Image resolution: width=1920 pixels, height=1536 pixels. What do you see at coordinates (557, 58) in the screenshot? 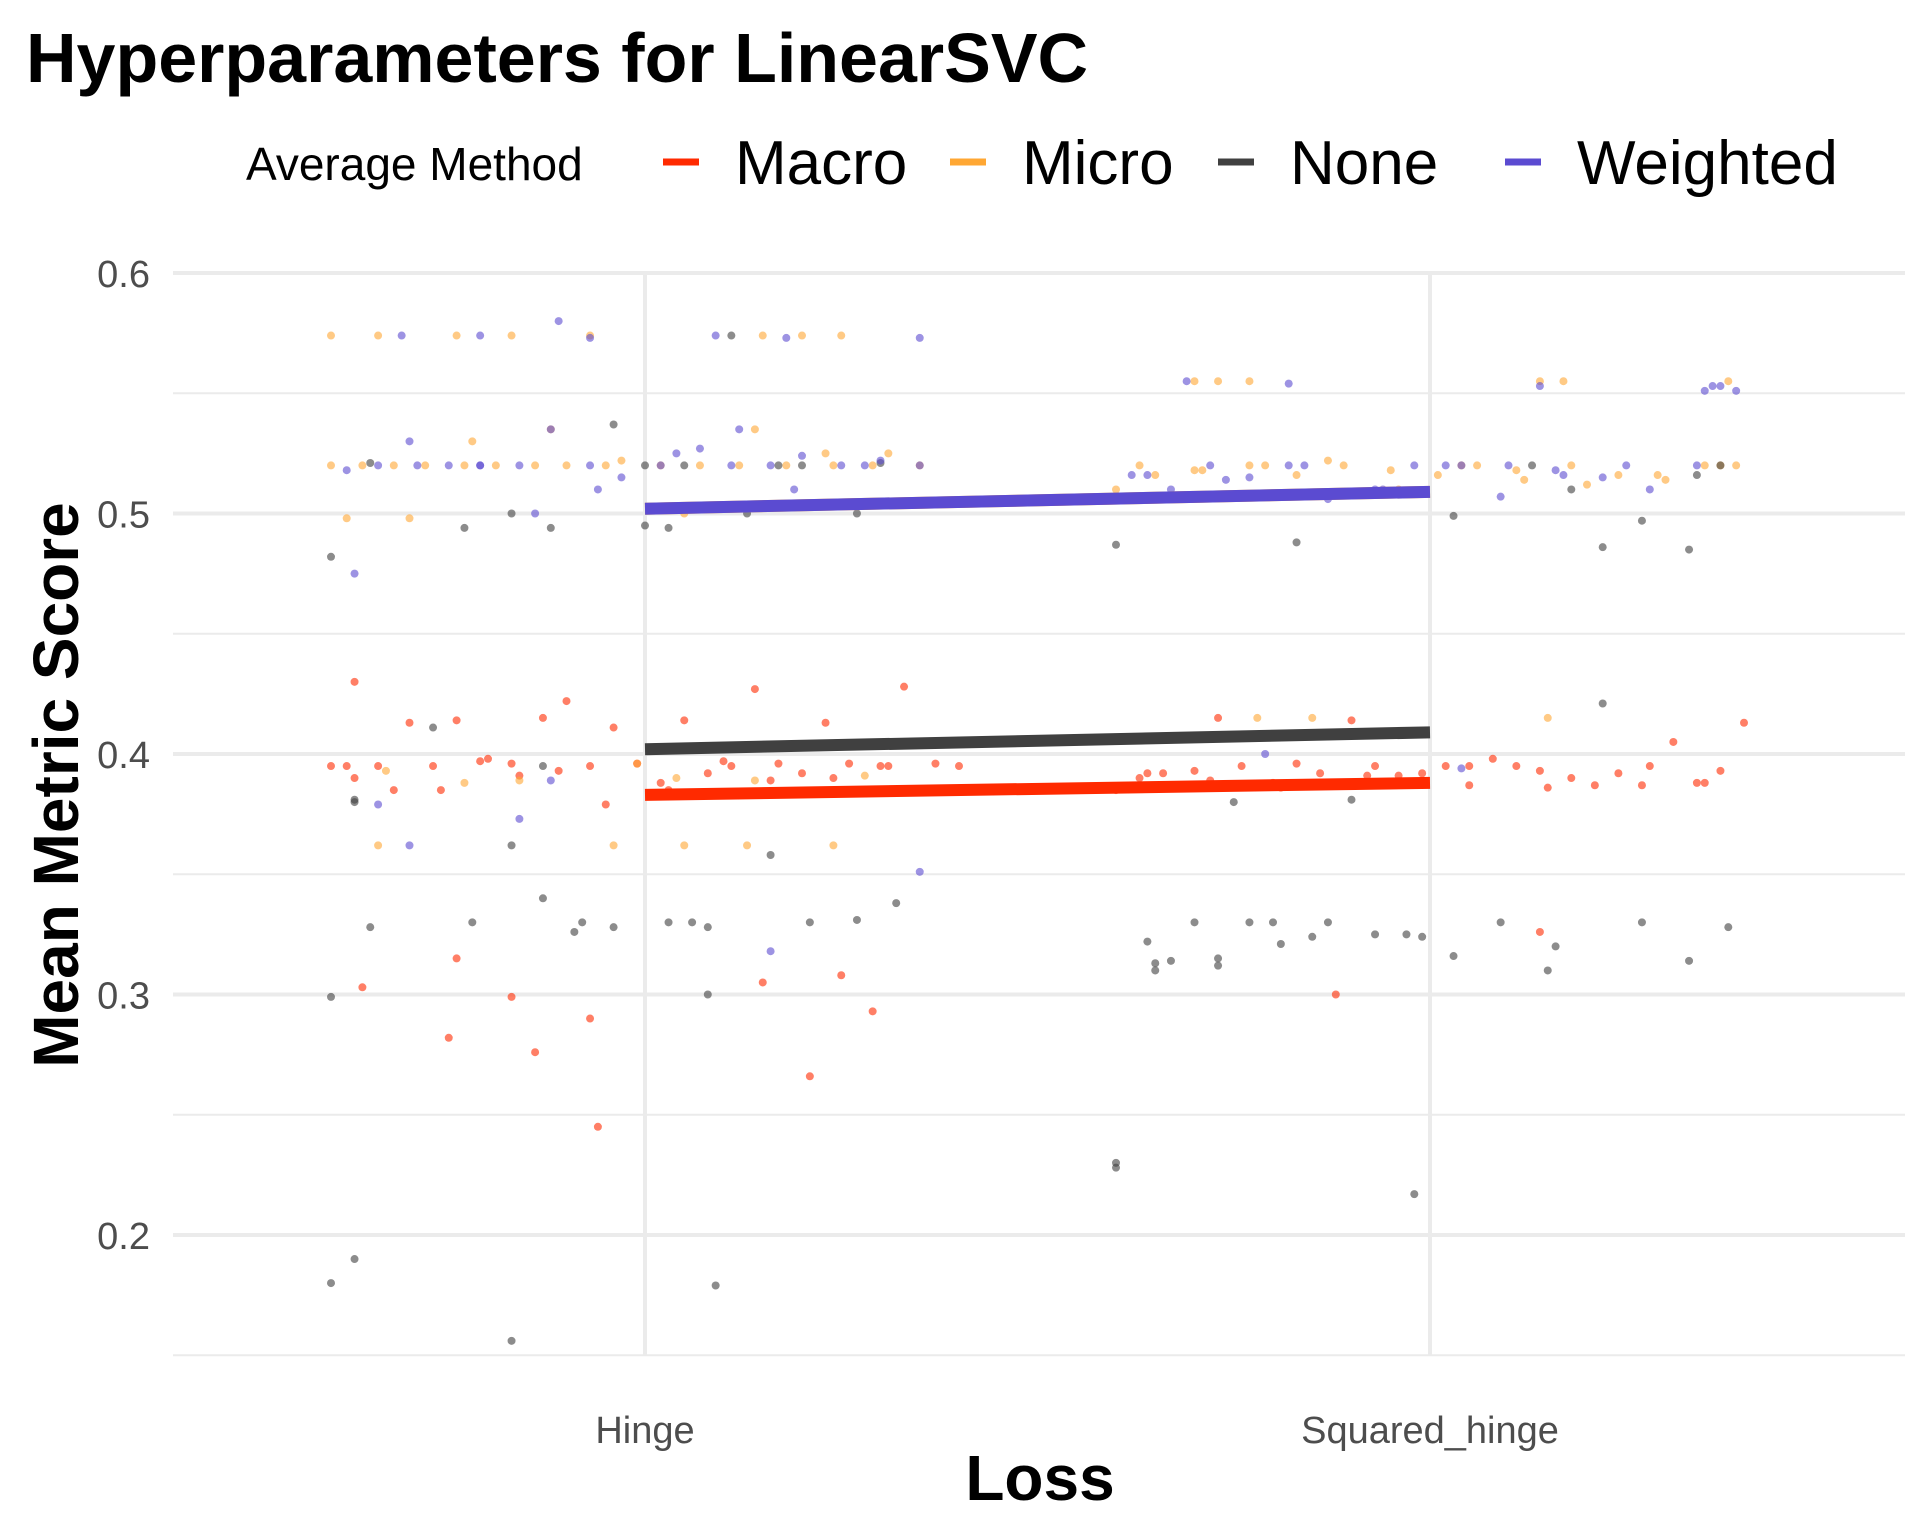
I see `chart-title: Hyperparameters for LinearSVC` at bounding box center [557, 58].